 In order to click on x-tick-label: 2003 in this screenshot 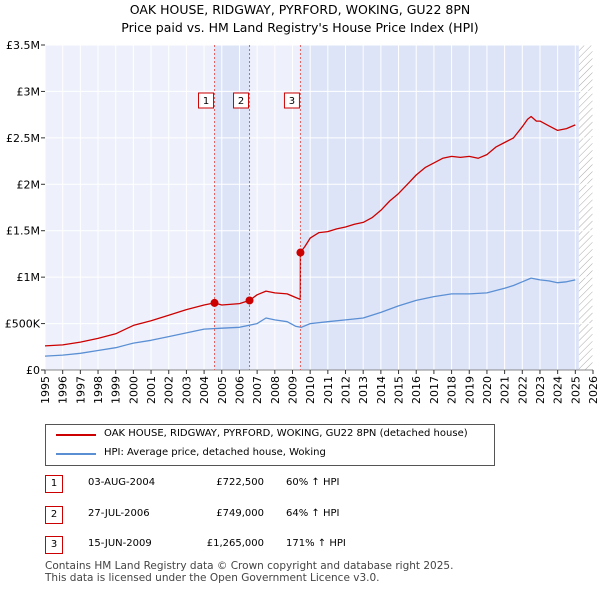, I will do `click(186, 390)`.